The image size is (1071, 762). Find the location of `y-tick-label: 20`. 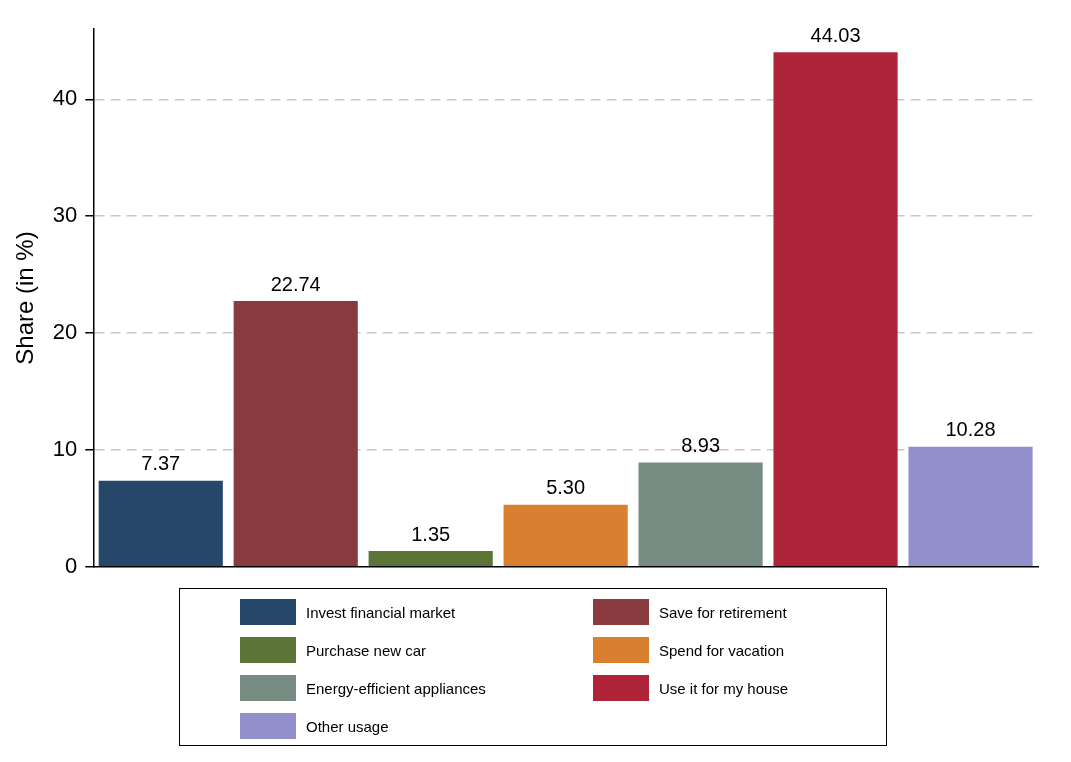

y-tick-label: 20 is located at coordinates (65, 332).